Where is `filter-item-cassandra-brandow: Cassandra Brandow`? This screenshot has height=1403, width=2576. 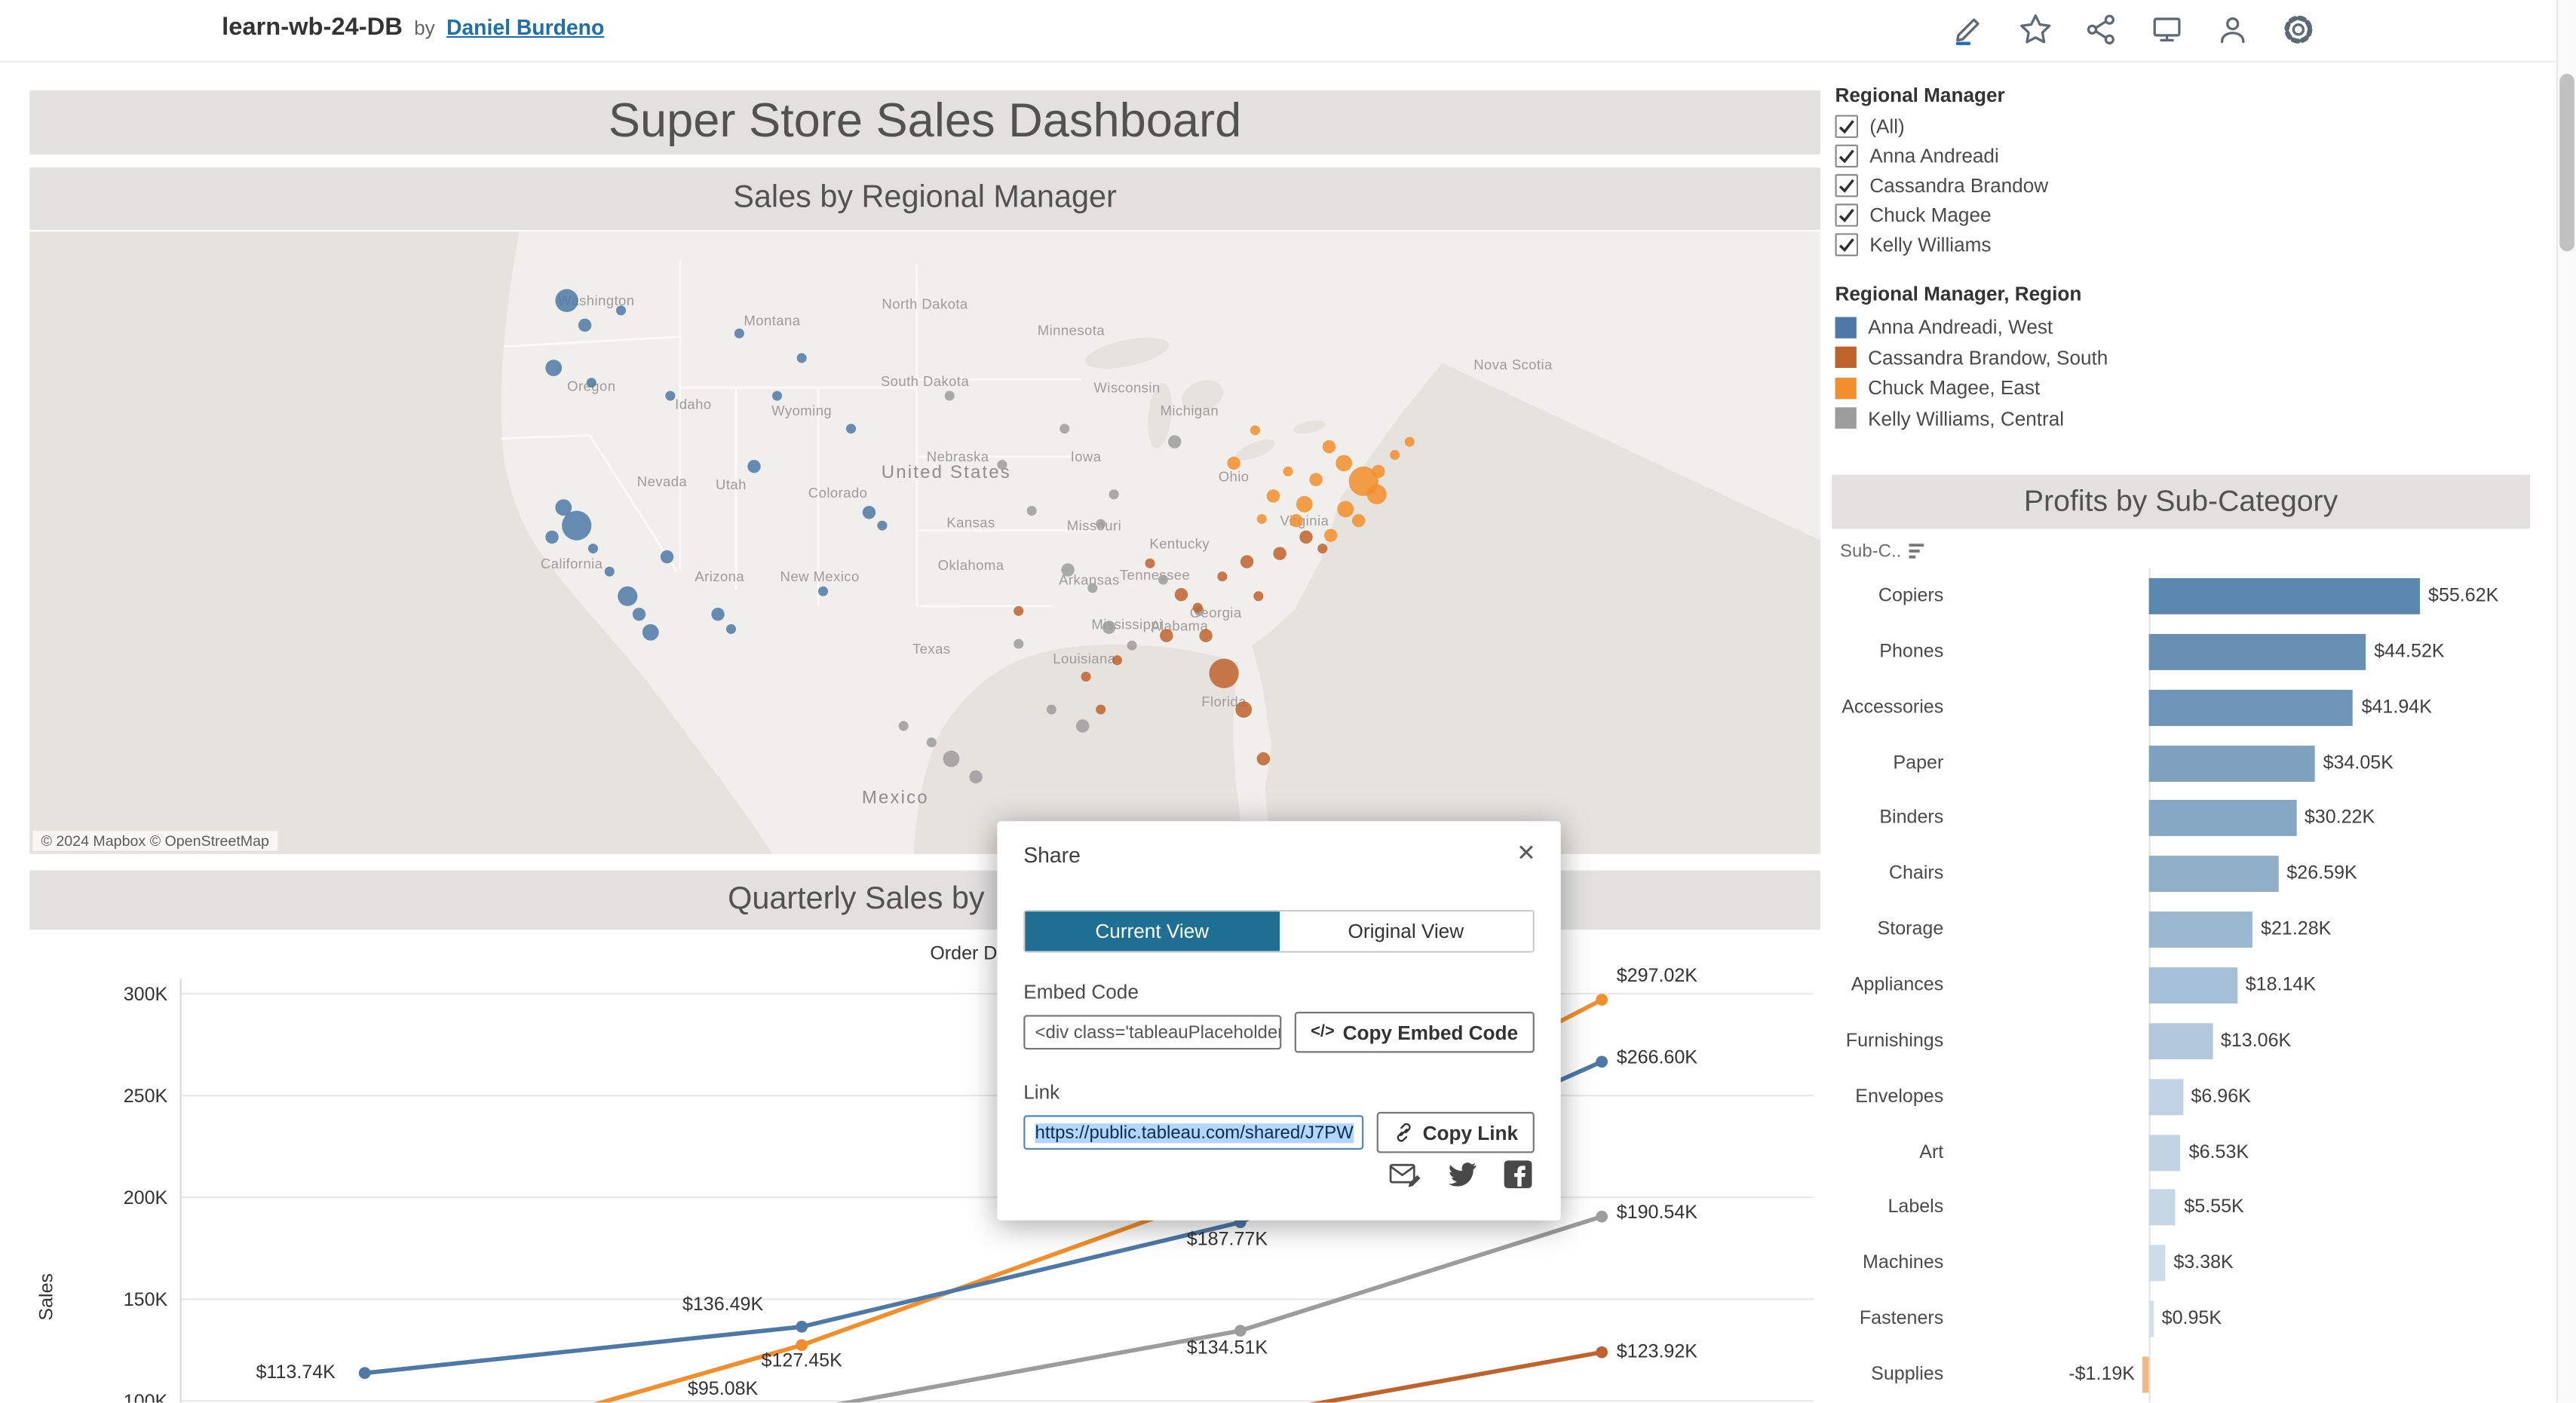
filter-item-cassandra-brandow: Cassandra Brandow is located at coordinates (1941, 186).